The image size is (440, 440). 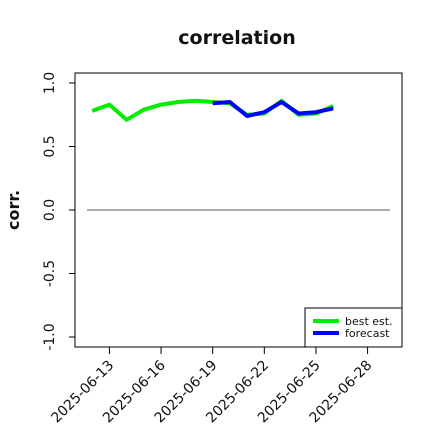 What do you see at coordinates (50, 273) in the screenshot?
I see `y-tick-label: -0.5` at bounding box center [50, 273].